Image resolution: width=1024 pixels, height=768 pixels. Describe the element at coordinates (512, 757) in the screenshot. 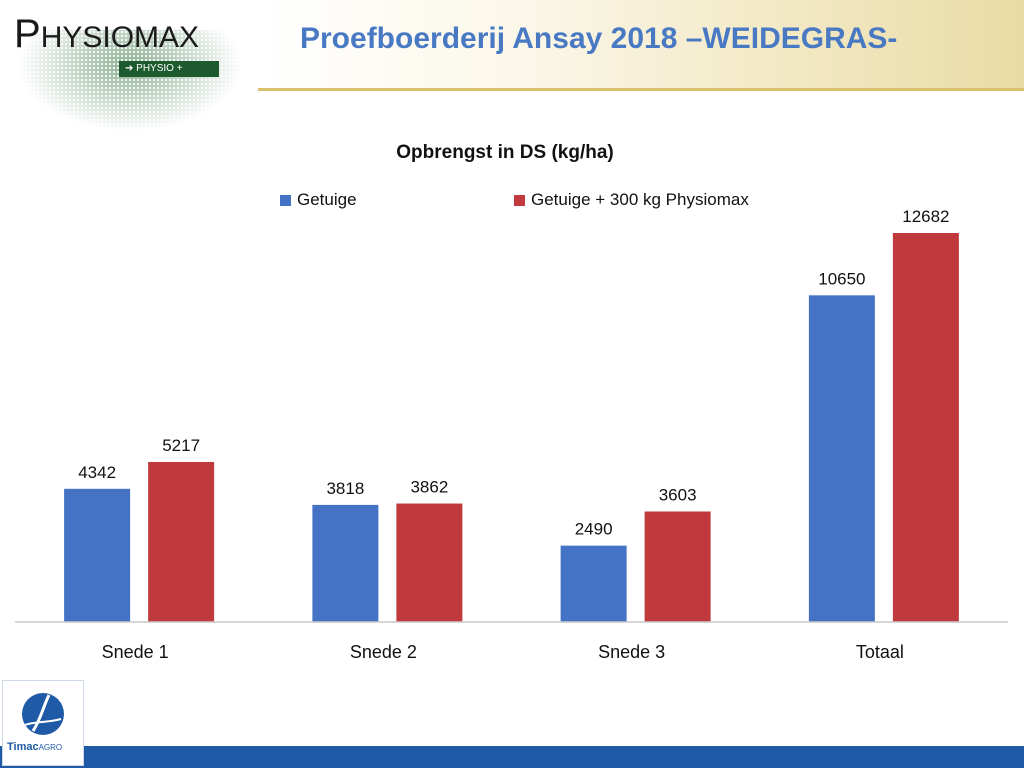

I see `footer-bar` at that location.